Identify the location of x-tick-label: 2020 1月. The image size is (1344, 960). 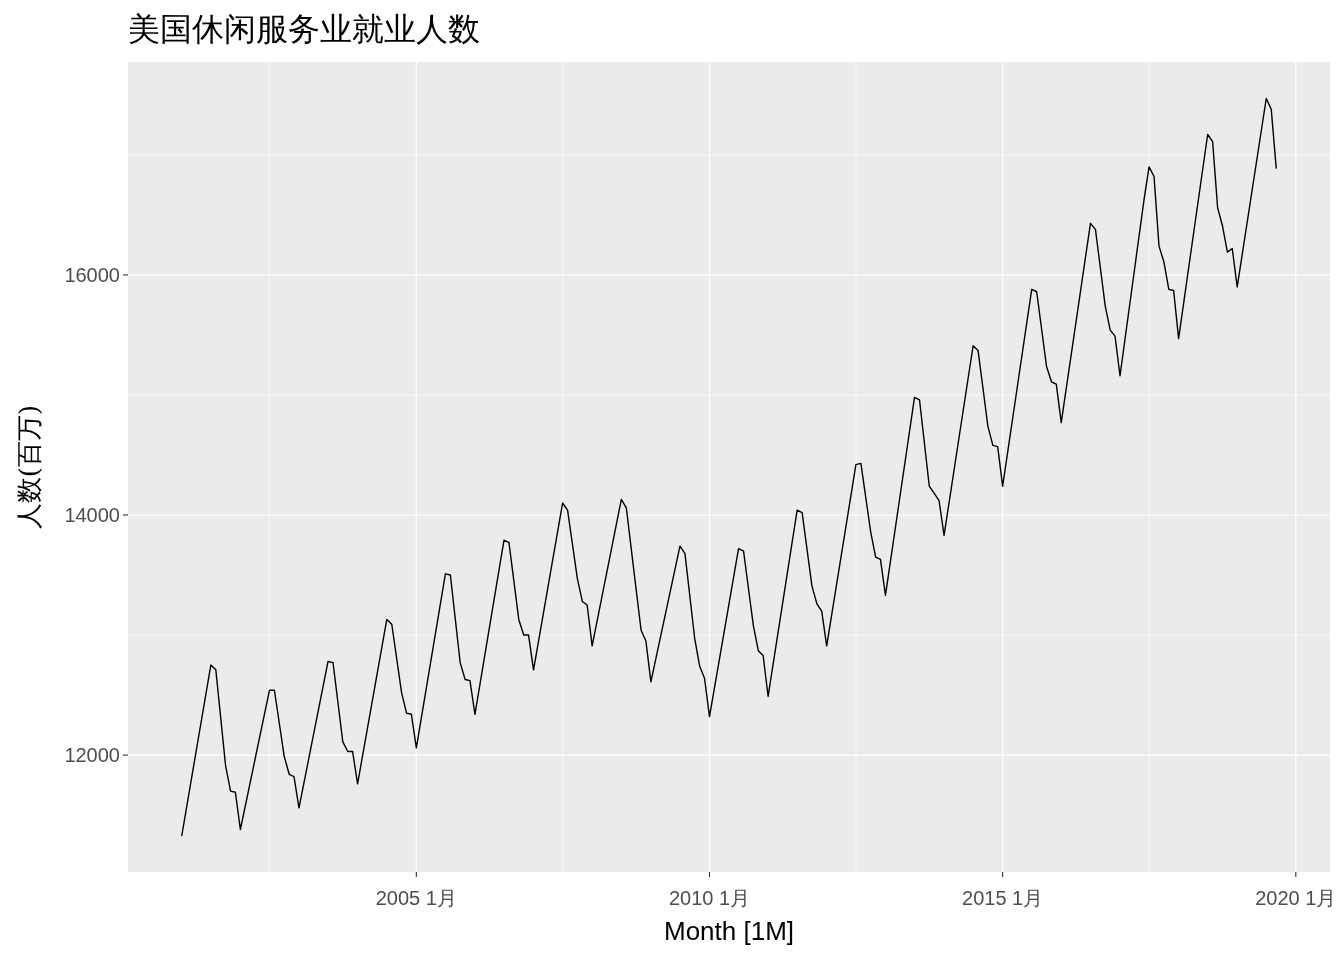
(1296, 898).